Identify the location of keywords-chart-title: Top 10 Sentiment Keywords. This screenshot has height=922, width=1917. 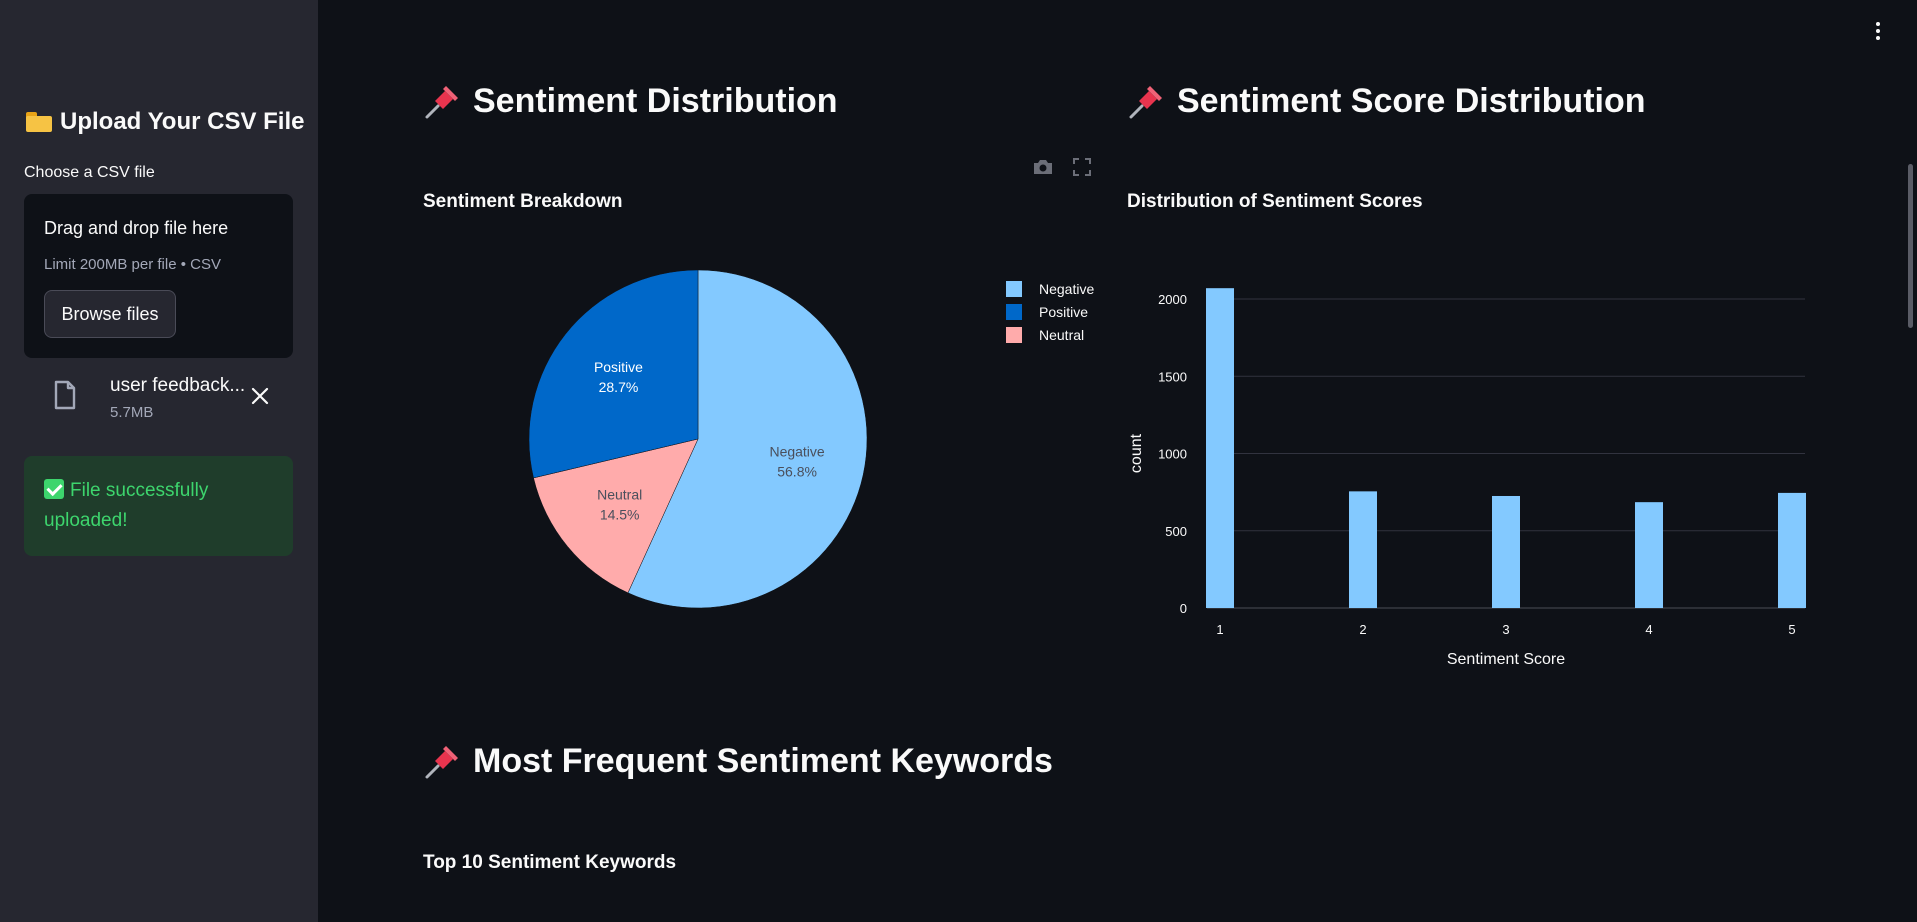
(550, 862).